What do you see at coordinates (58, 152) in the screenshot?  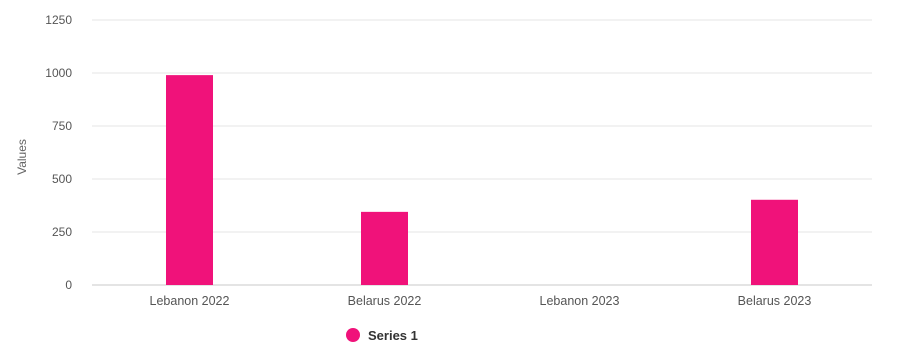 I see `y-axis-ticks: 0 250 500 750 1000 1250` at bounding box center [58, 152].